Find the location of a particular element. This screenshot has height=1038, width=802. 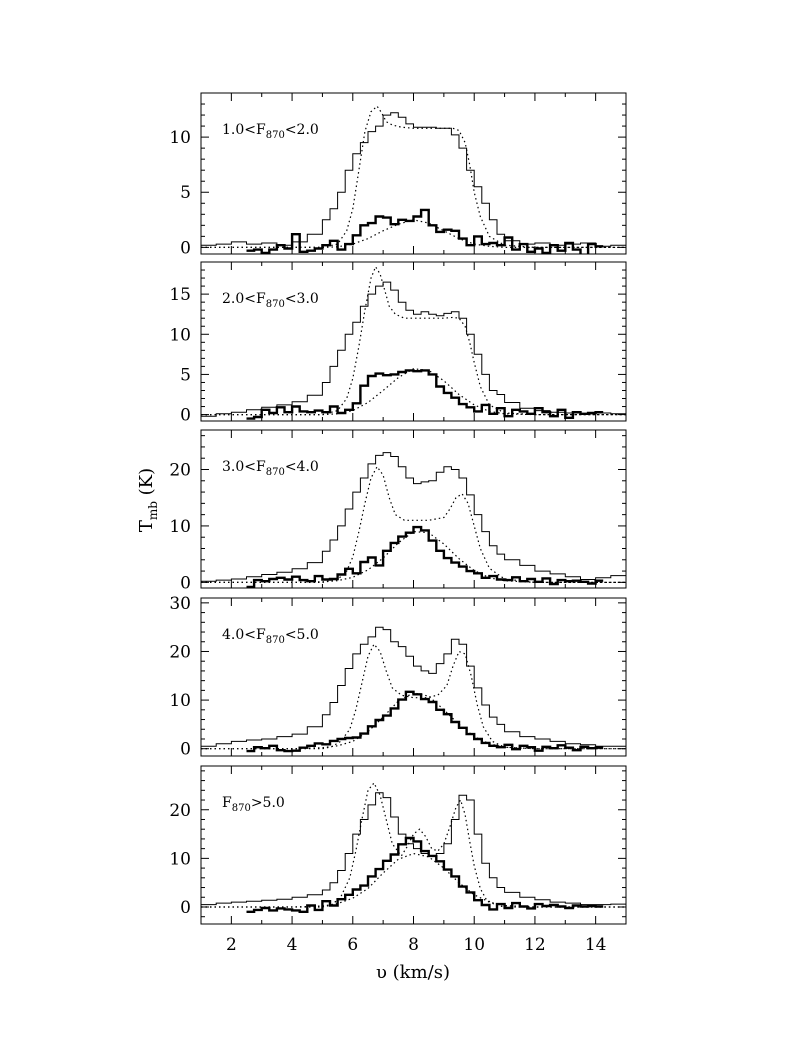

panel-label: 1.0<F870<2.0 is located at coordinates (270, 131).